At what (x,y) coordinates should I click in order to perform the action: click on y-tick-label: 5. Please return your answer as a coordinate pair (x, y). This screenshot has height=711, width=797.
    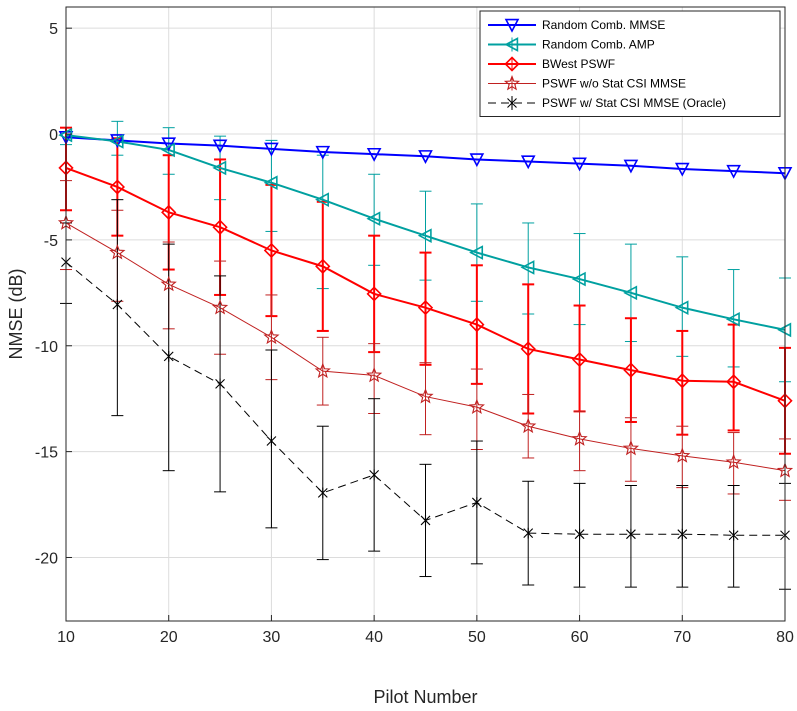
    Looking at the image, I should click on (53, 29).